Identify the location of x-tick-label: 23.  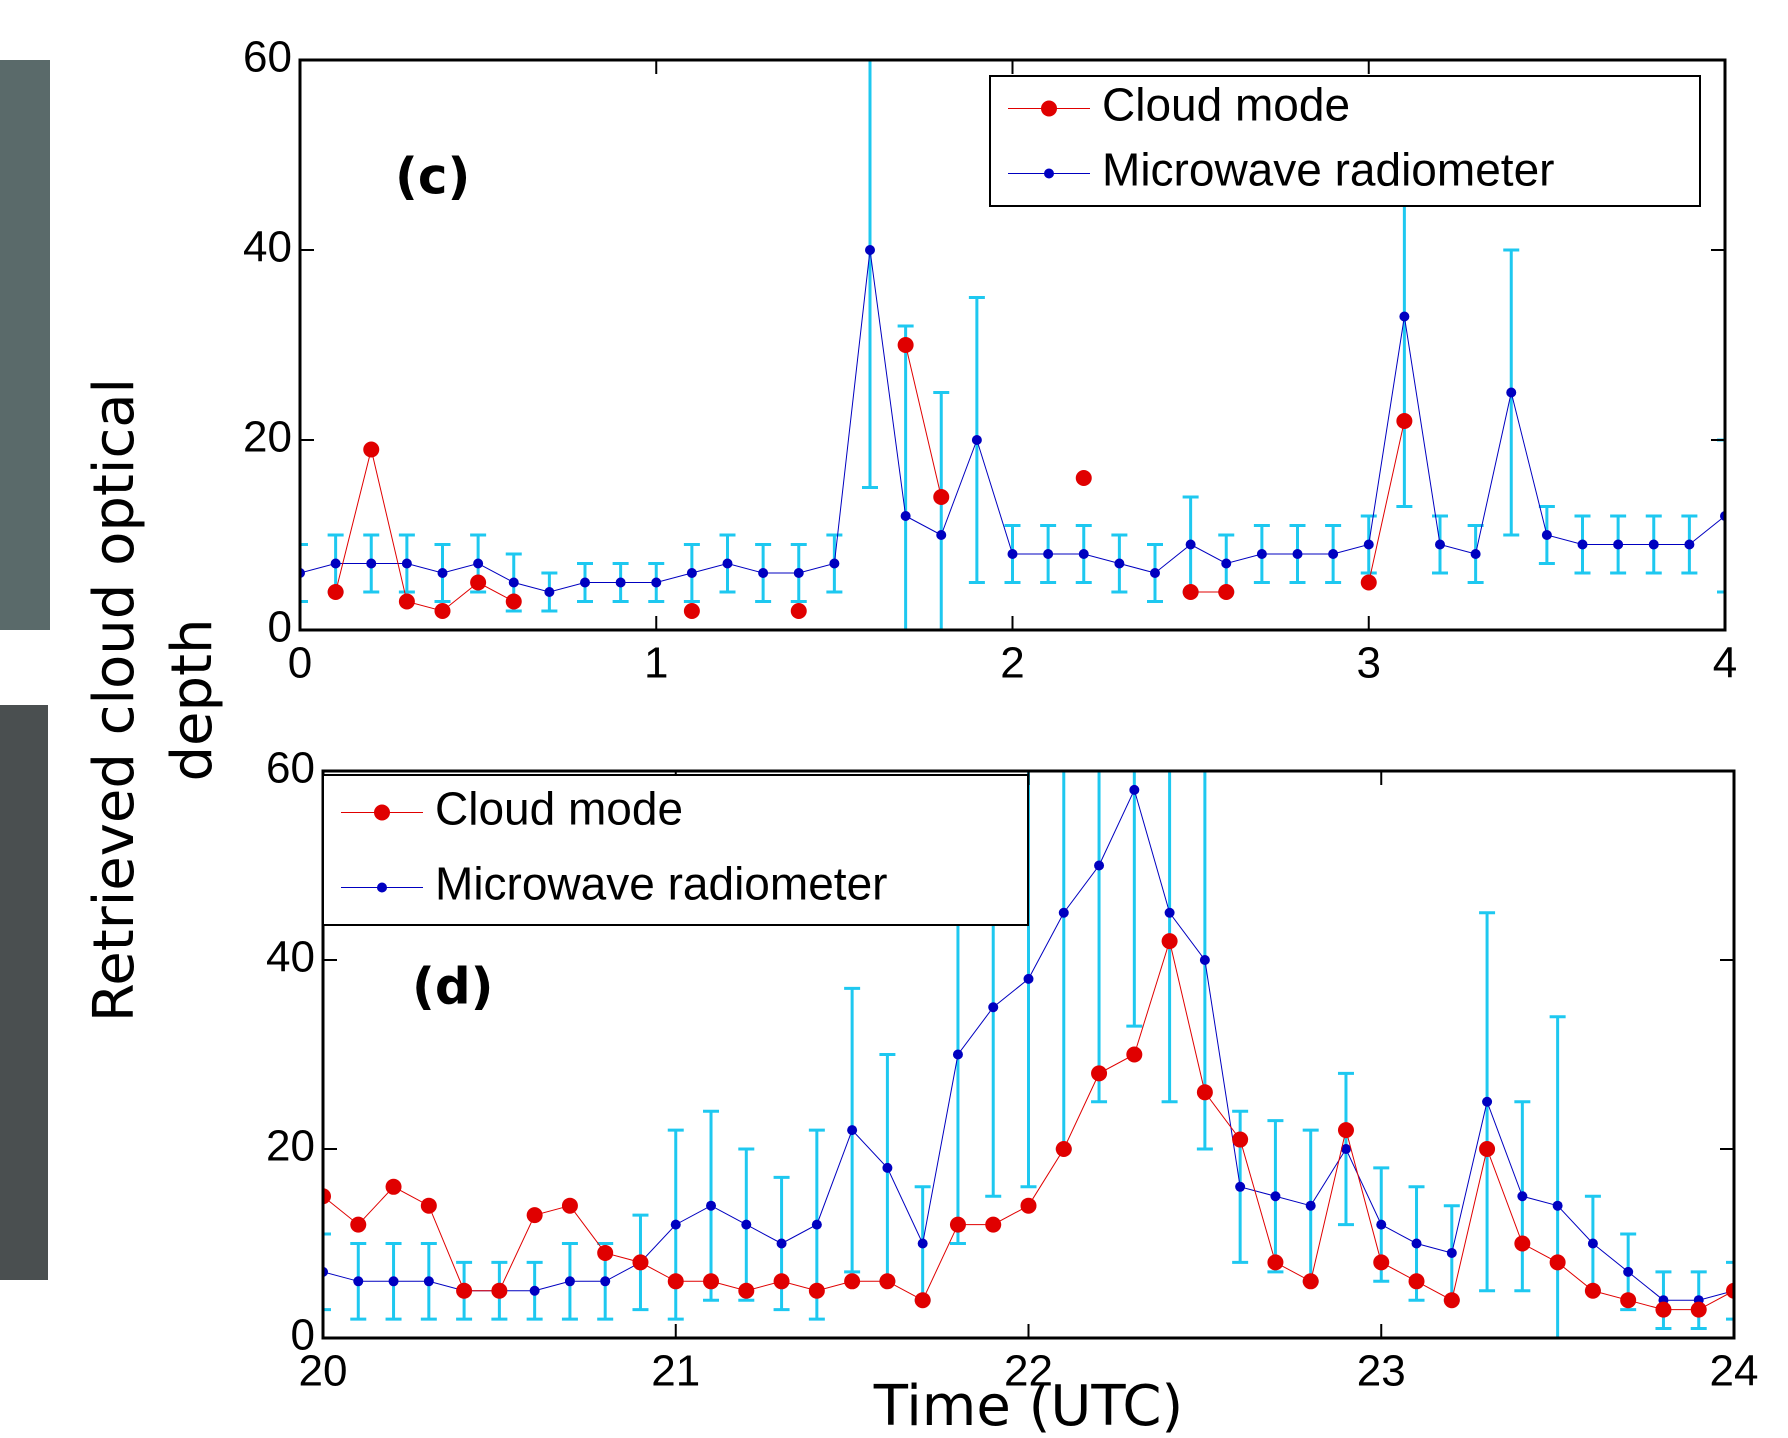
(1381, 1371).